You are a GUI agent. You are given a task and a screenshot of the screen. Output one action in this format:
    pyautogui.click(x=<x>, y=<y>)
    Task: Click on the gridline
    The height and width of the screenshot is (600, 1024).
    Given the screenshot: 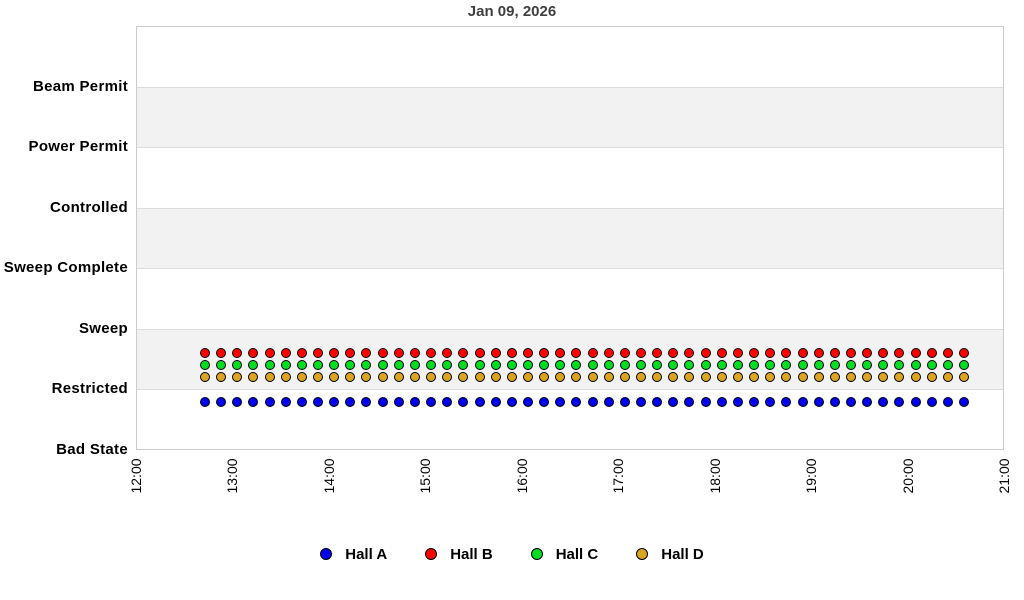 What is the action you would take?
    pyautogui.click(x=570, y=87)
    